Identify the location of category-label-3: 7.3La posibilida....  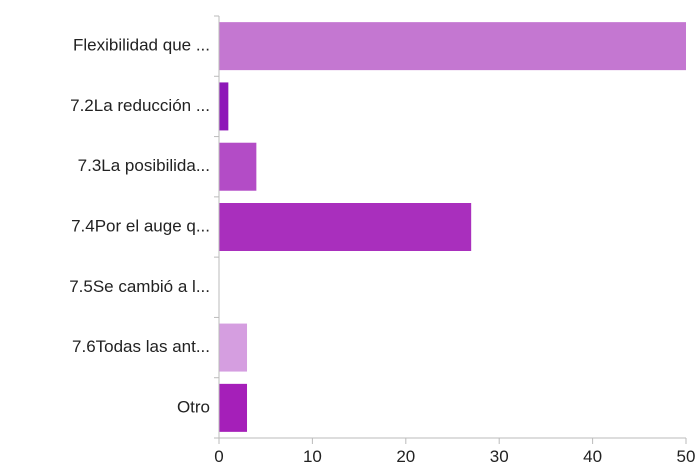
(144, 165).